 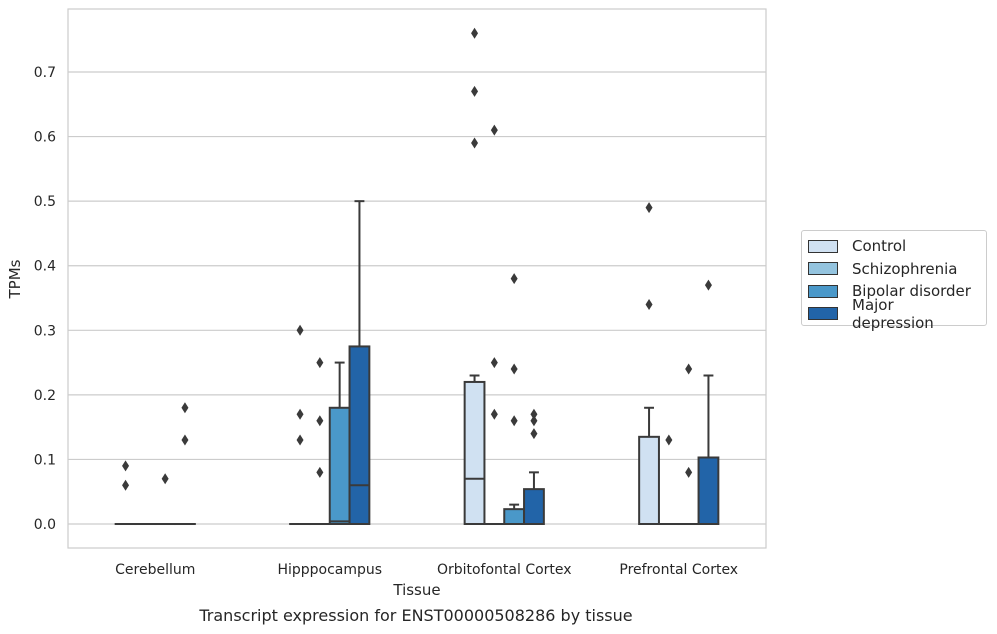 I want to click on legend-item: Major depression, so click(x=894, y=314).